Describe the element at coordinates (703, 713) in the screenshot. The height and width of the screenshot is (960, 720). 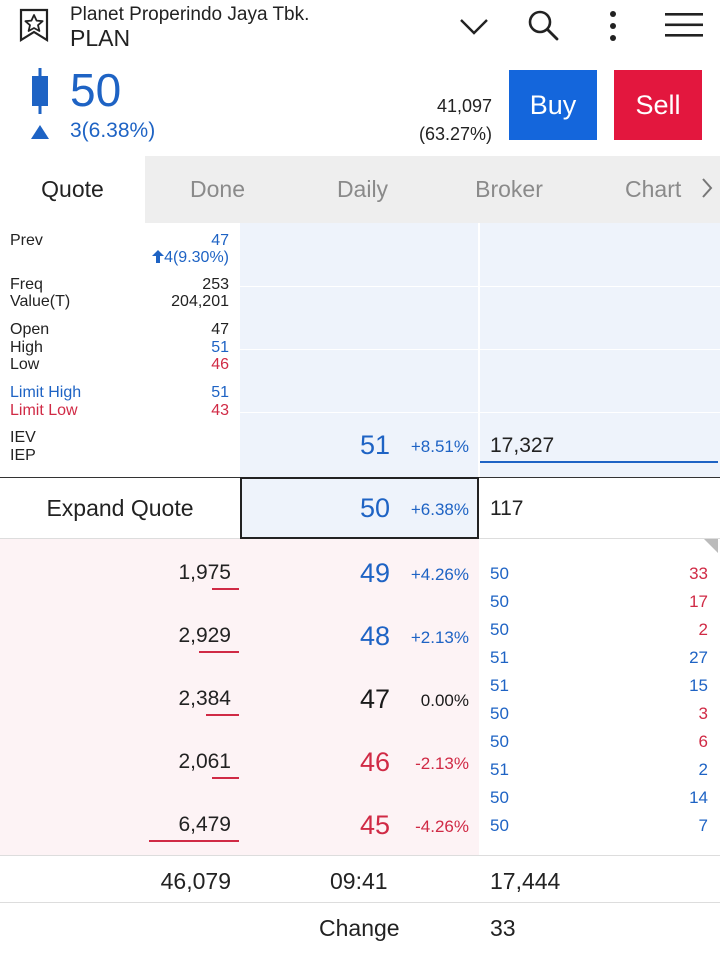
I see `trade-lot: 3` at that location.